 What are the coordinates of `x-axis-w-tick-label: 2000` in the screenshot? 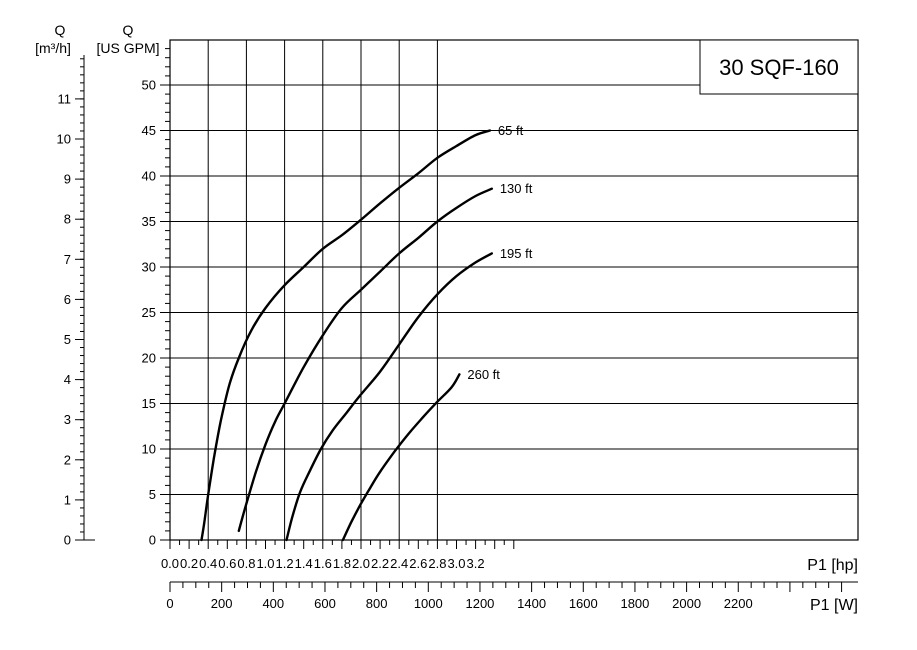 It's located at (686, 603).